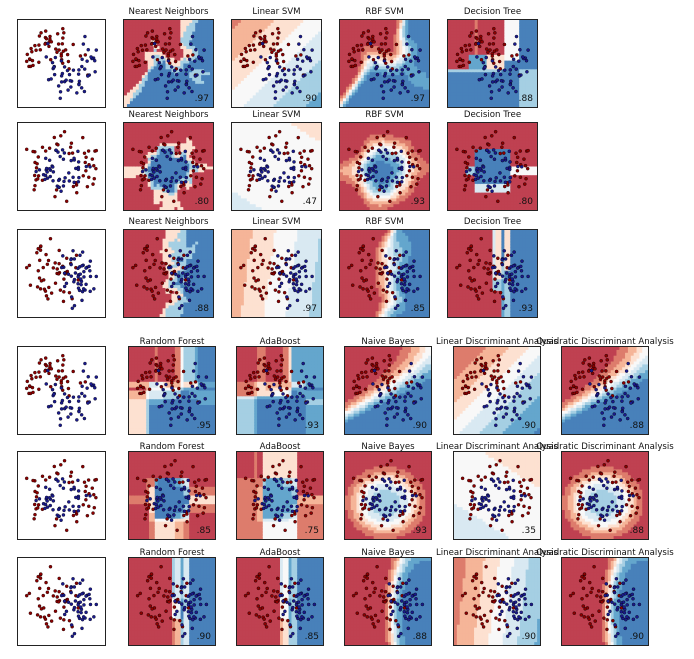 This screenshot has width=694, height=659. I want to click on classifier-title: Naive Bayes, so click(387, 447).